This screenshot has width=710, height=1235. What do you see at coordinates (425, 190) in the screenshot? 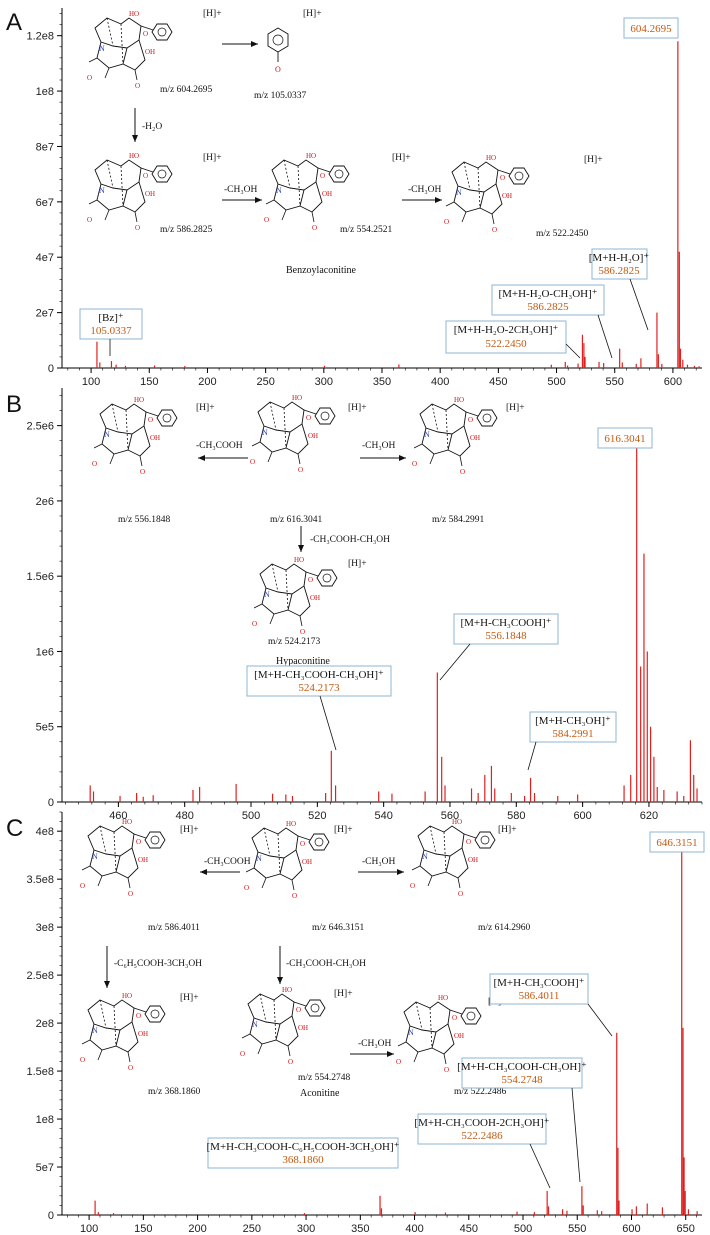
I see `arrow-label-a-3: -CH₃OH` at bounding box center [425, 190].